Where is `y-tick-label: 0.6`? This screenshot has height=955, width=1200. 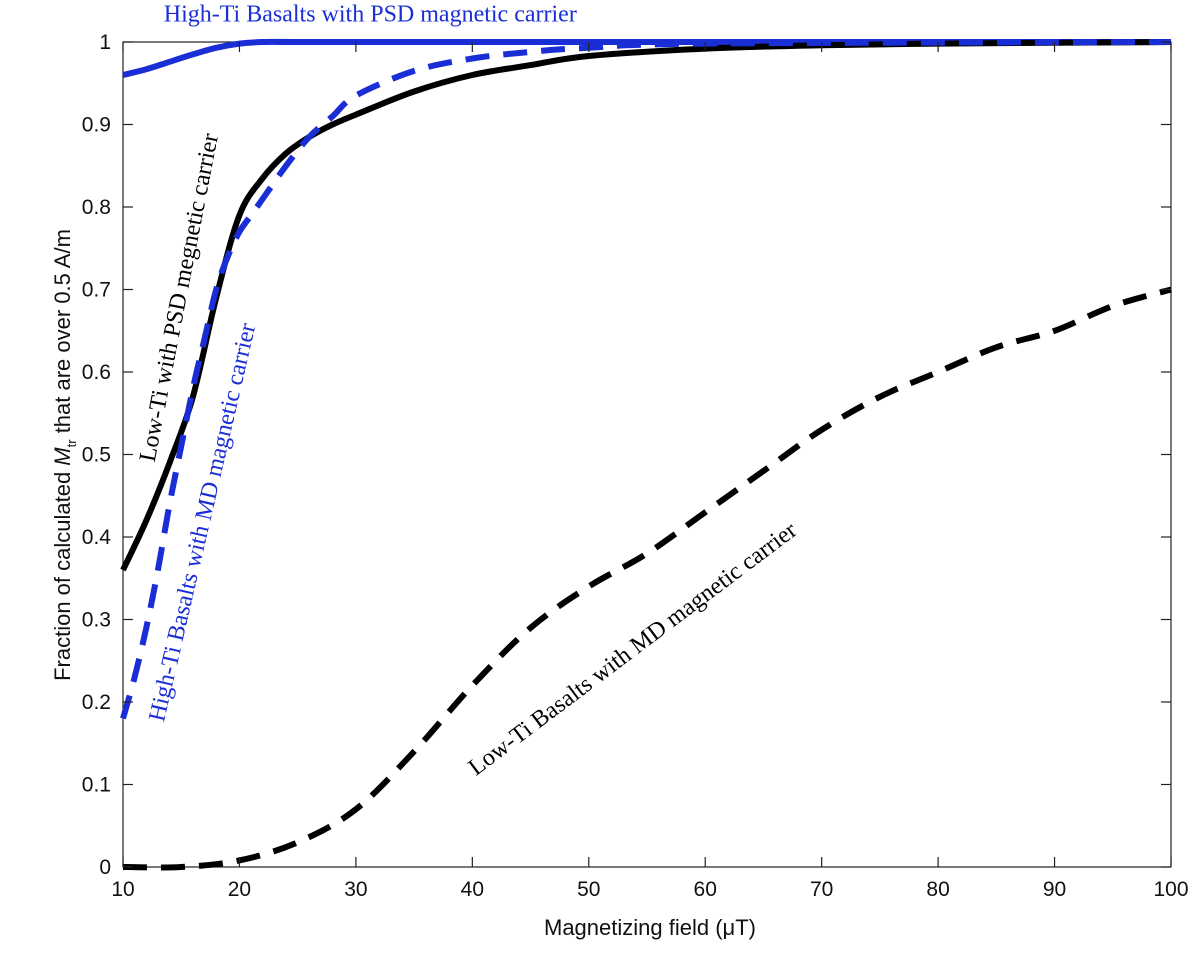
y-tick-label: 0.6 is located at coordinates (96, 372).